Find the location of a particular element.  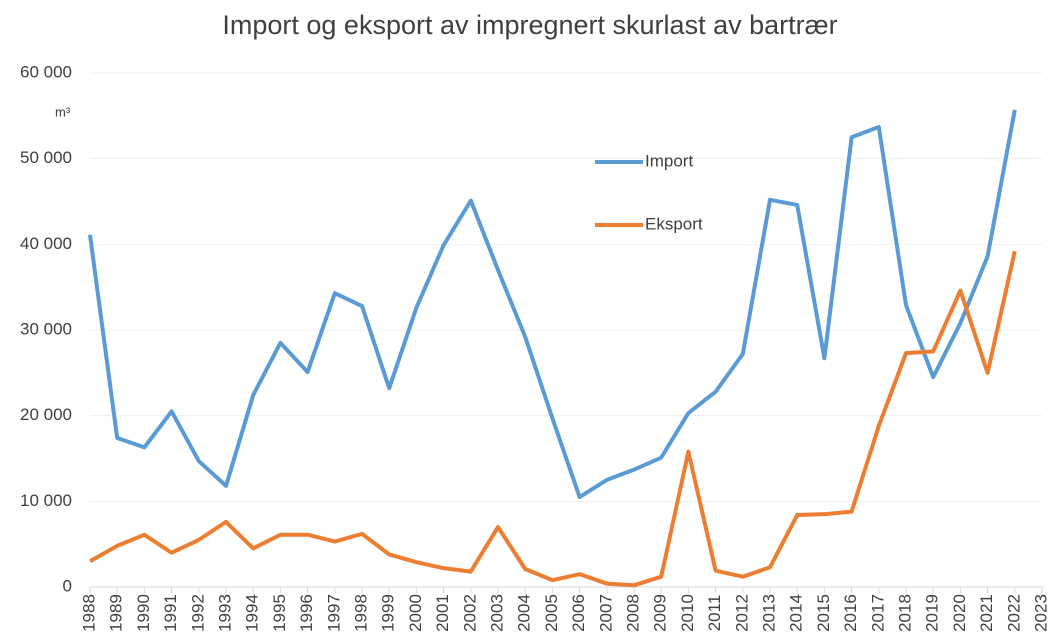

x-tick-label: 2016 is located at coordinates (850, 613).